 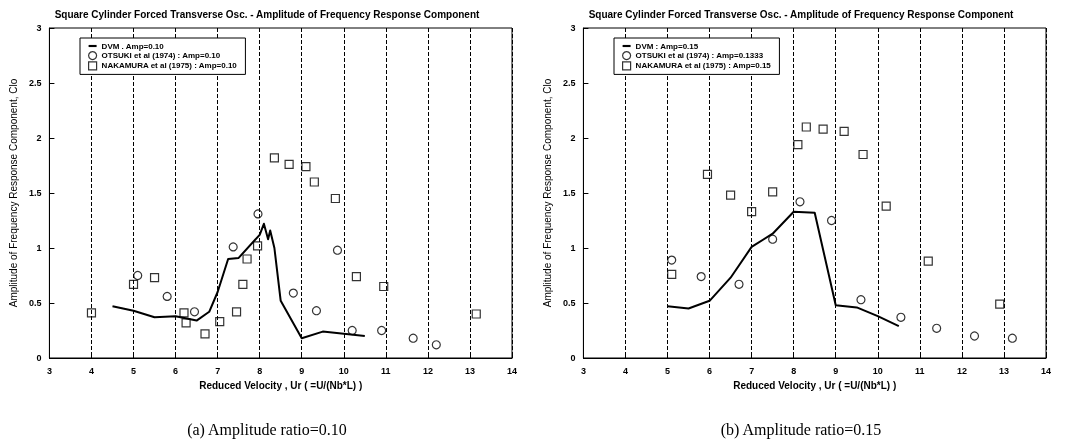 I want to click on text: (a) Amplitude ratio=0.10, so click(x=267, y=429).